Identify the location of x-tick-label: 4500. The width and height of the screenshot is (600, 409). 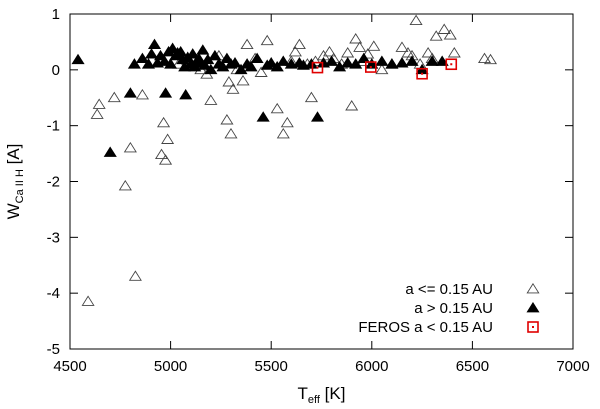
(69, 366).